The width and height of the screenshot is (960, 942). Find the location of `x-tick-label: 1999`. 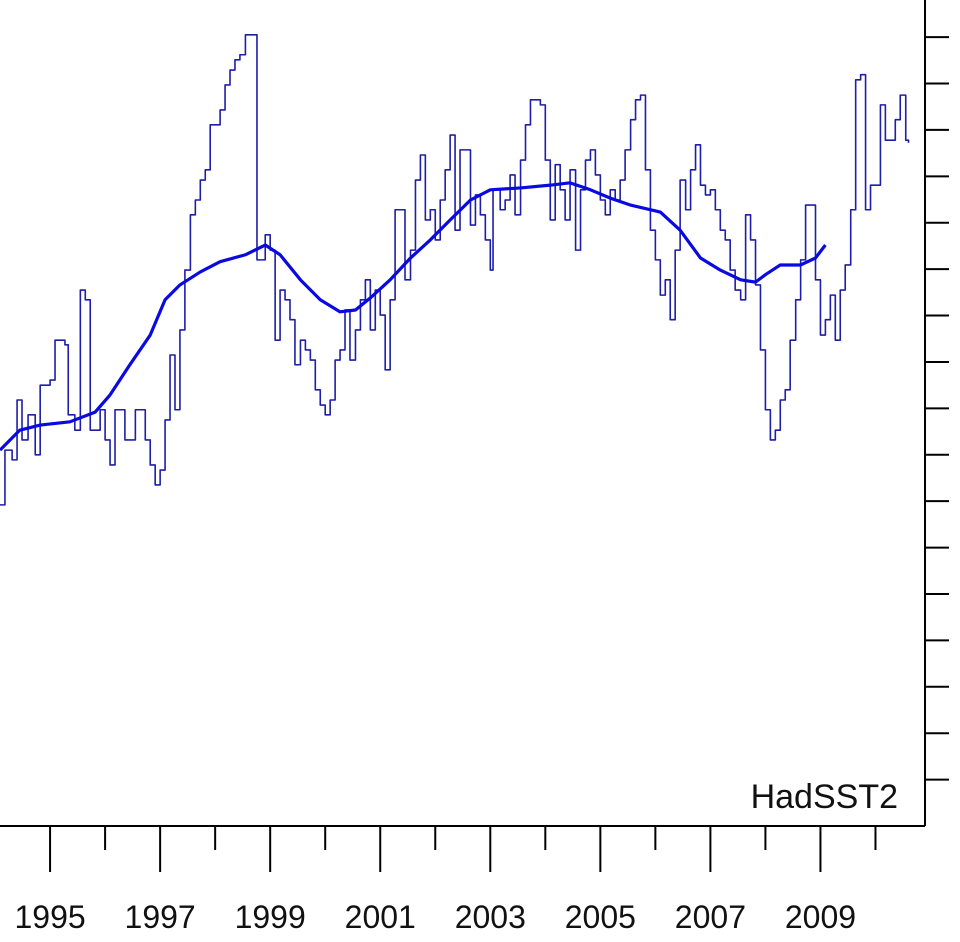

x-tick-label: 1999 is located at coordinates (270, 917).